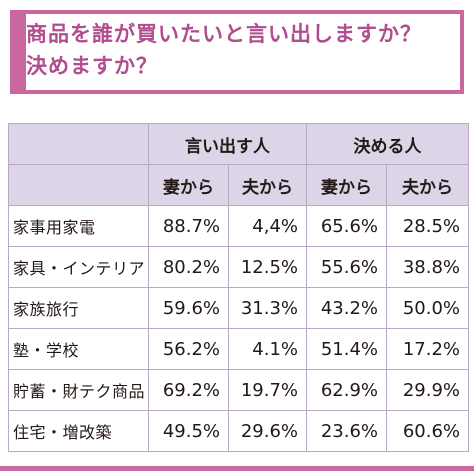 The image size is (474, 471). Describe the element at coordinates (267, 267) in the screenshot. I see `cell-value: 12.5%` at that location.